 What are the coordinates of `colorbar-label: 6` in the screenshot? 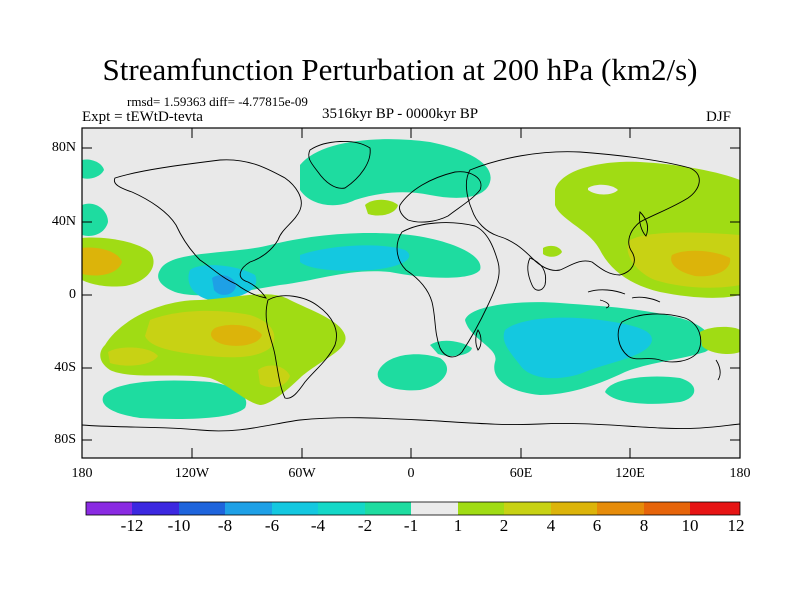 It's located at (597, 525).